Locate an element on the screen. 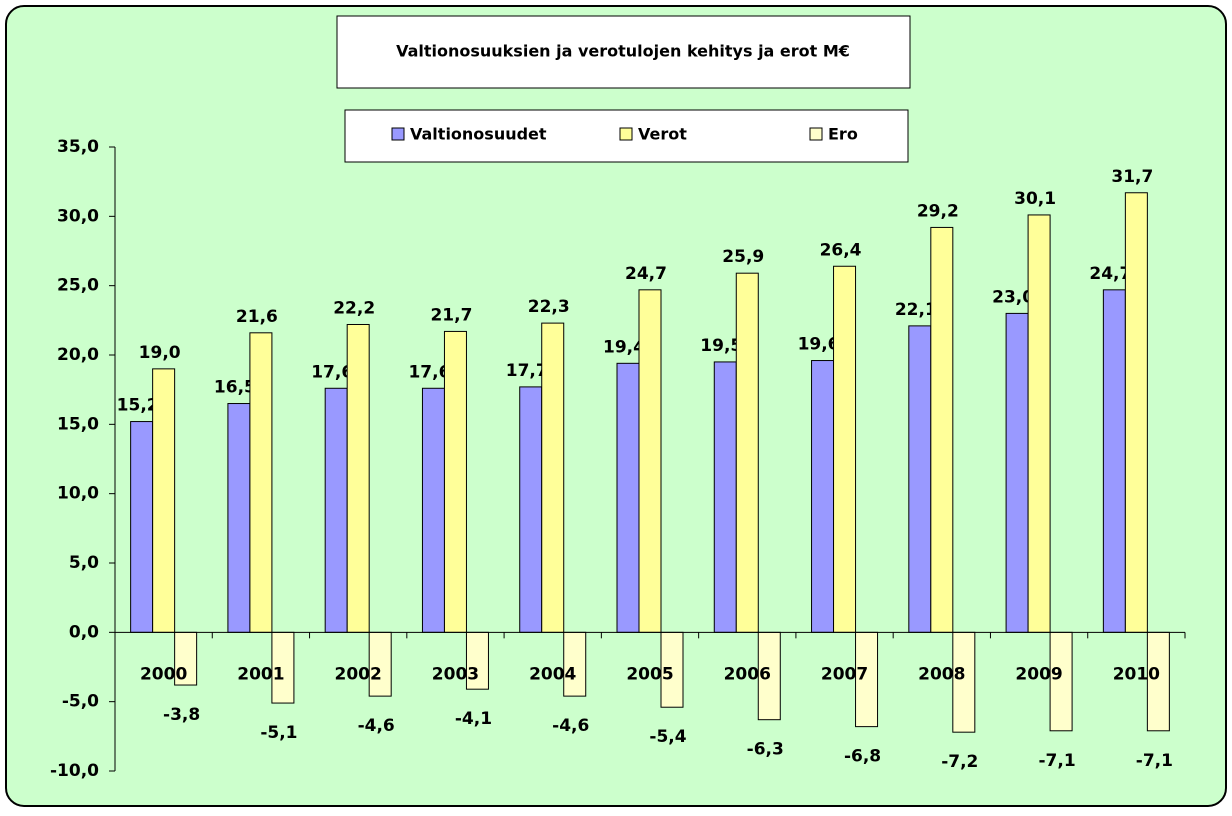  x-tick-label: 2003 is located at coordinates (455, 674).